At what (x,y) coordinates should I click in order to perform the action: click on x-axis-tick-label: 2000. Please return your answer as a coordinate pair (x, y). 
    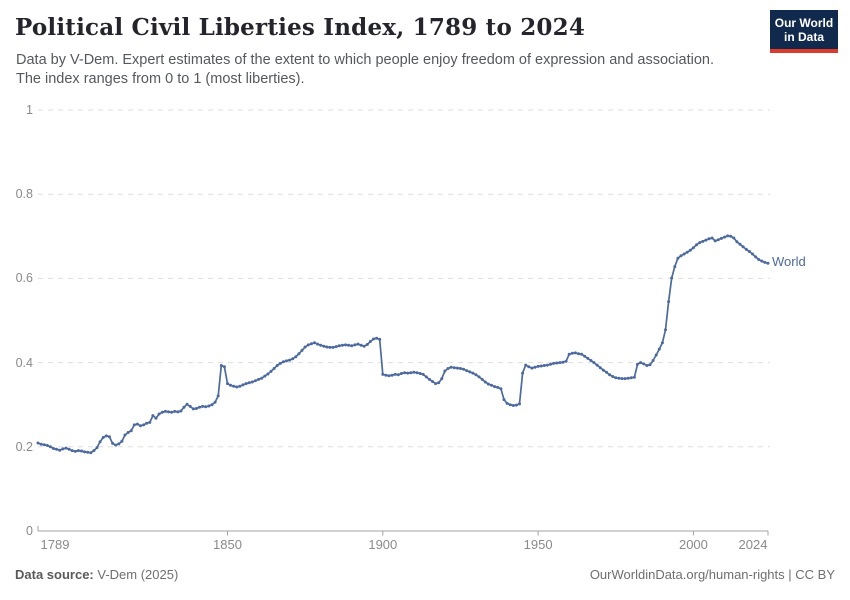
    Looking at the image, I should click on (693, 544).